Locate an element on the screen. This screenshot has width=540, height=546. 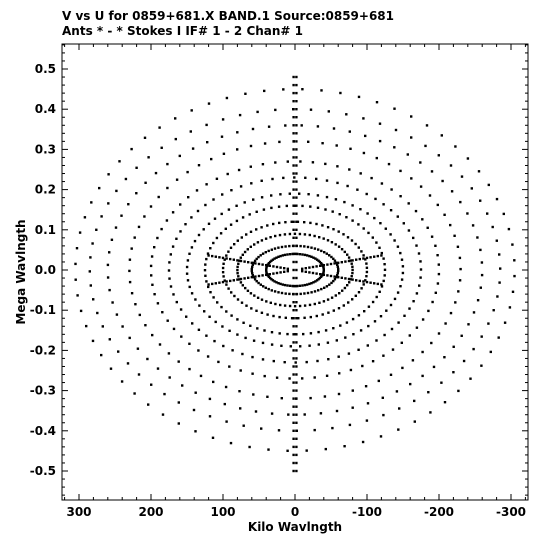
y-tick-label: 0.1 is located at coordinates (45, 230).